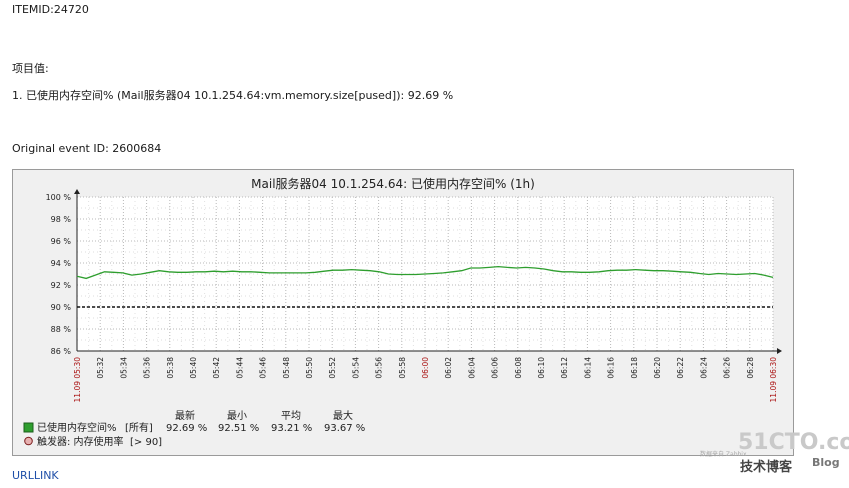 This screenshot has width=849, height=488. I want to click on legend-series-name: 已使用内存空间%, so click(77, 427).